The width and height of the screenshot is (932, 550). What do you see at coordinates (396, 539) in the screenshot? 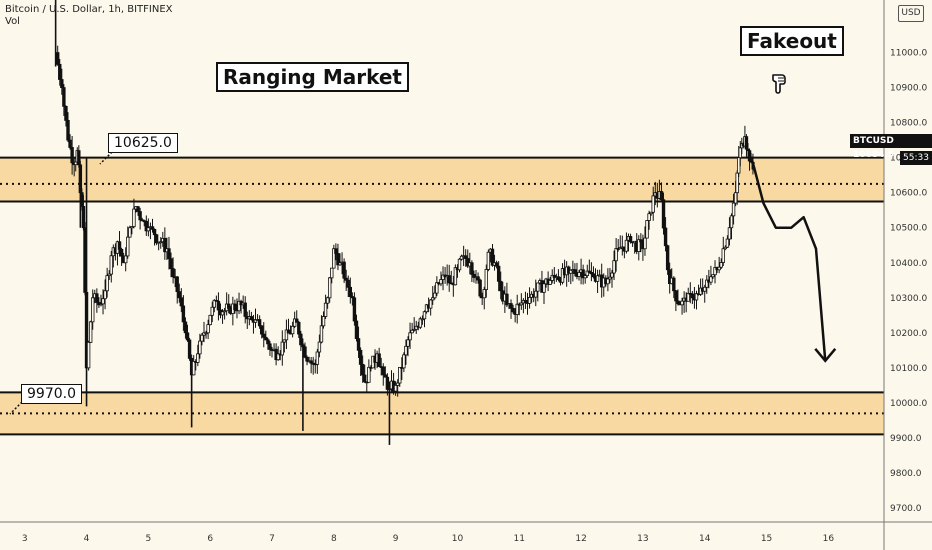
I see `x-tick-label: 9` at bounding box center [396, 539].